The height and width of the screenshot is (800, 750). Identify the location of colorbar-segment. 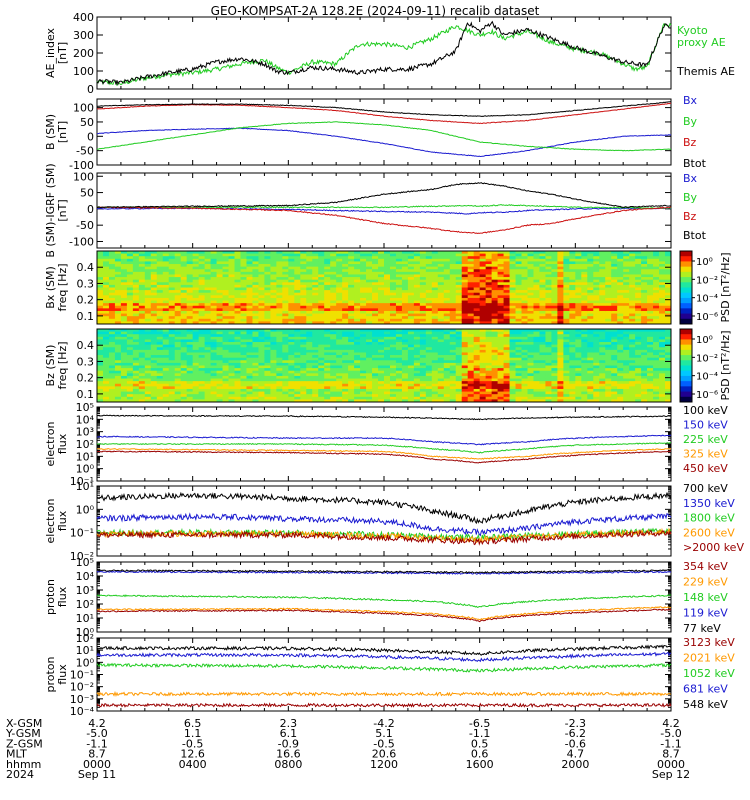
(686, 306).